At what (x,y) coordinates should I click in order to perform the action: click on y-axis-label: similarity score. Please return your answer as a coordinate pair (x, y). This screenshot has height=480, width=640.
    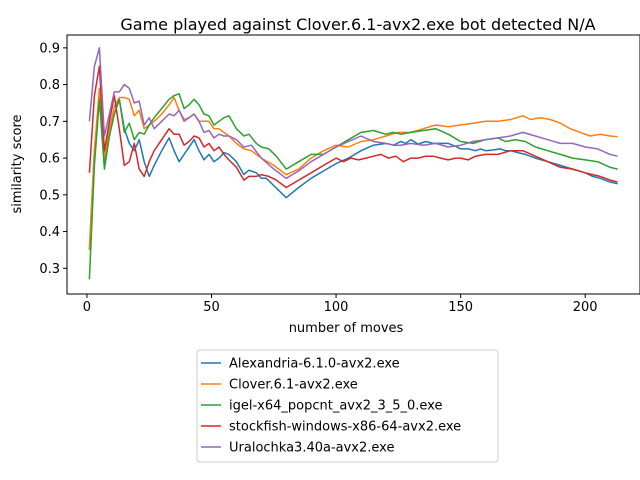
    Looking at the image, I should click on (17, 163).